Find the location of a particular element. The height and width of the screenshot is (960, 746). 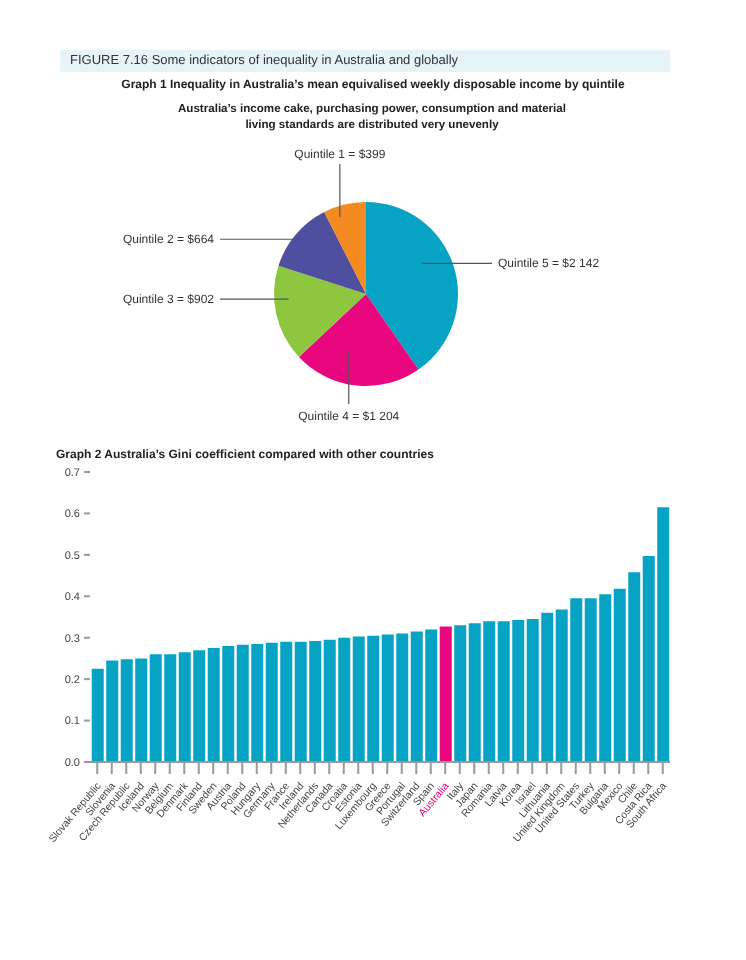

bar is located at coordinates (445, 694).